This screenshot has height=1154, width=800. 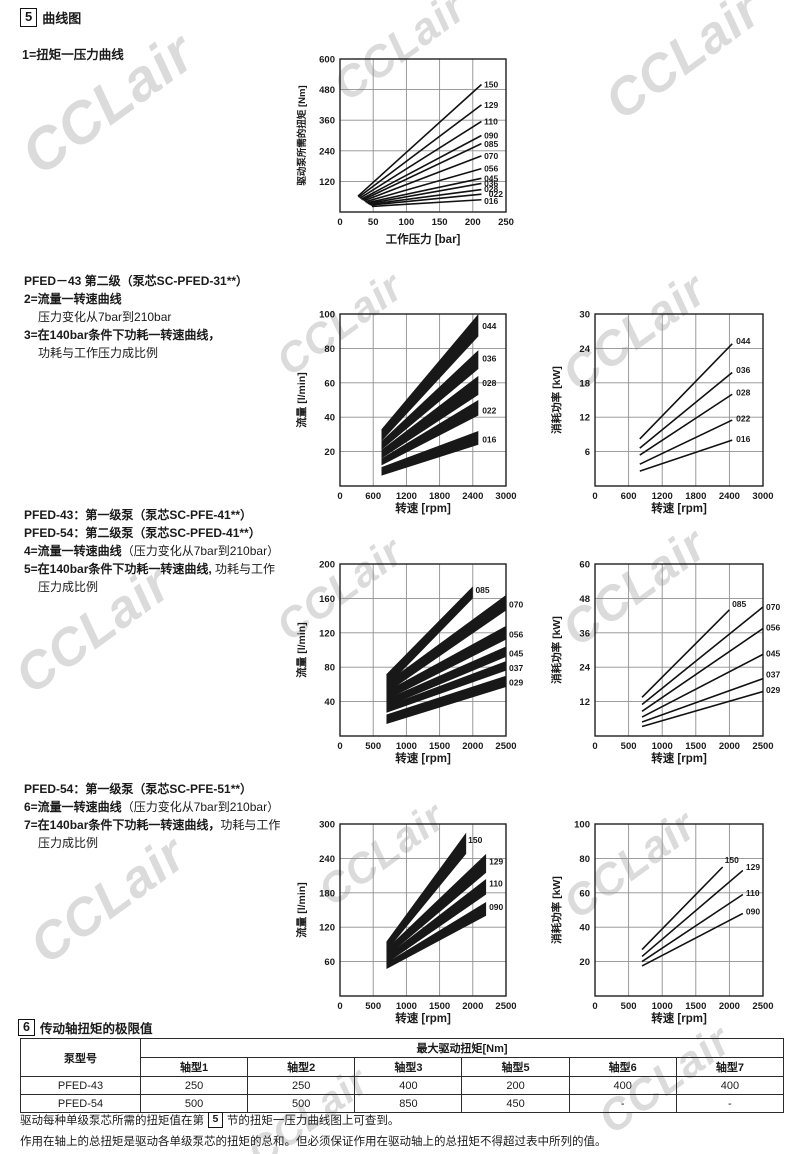 What do you see at coordinates (439, 496) in the screenshot?
I see `svg-text: 1800` at bounding box center [439, 496].